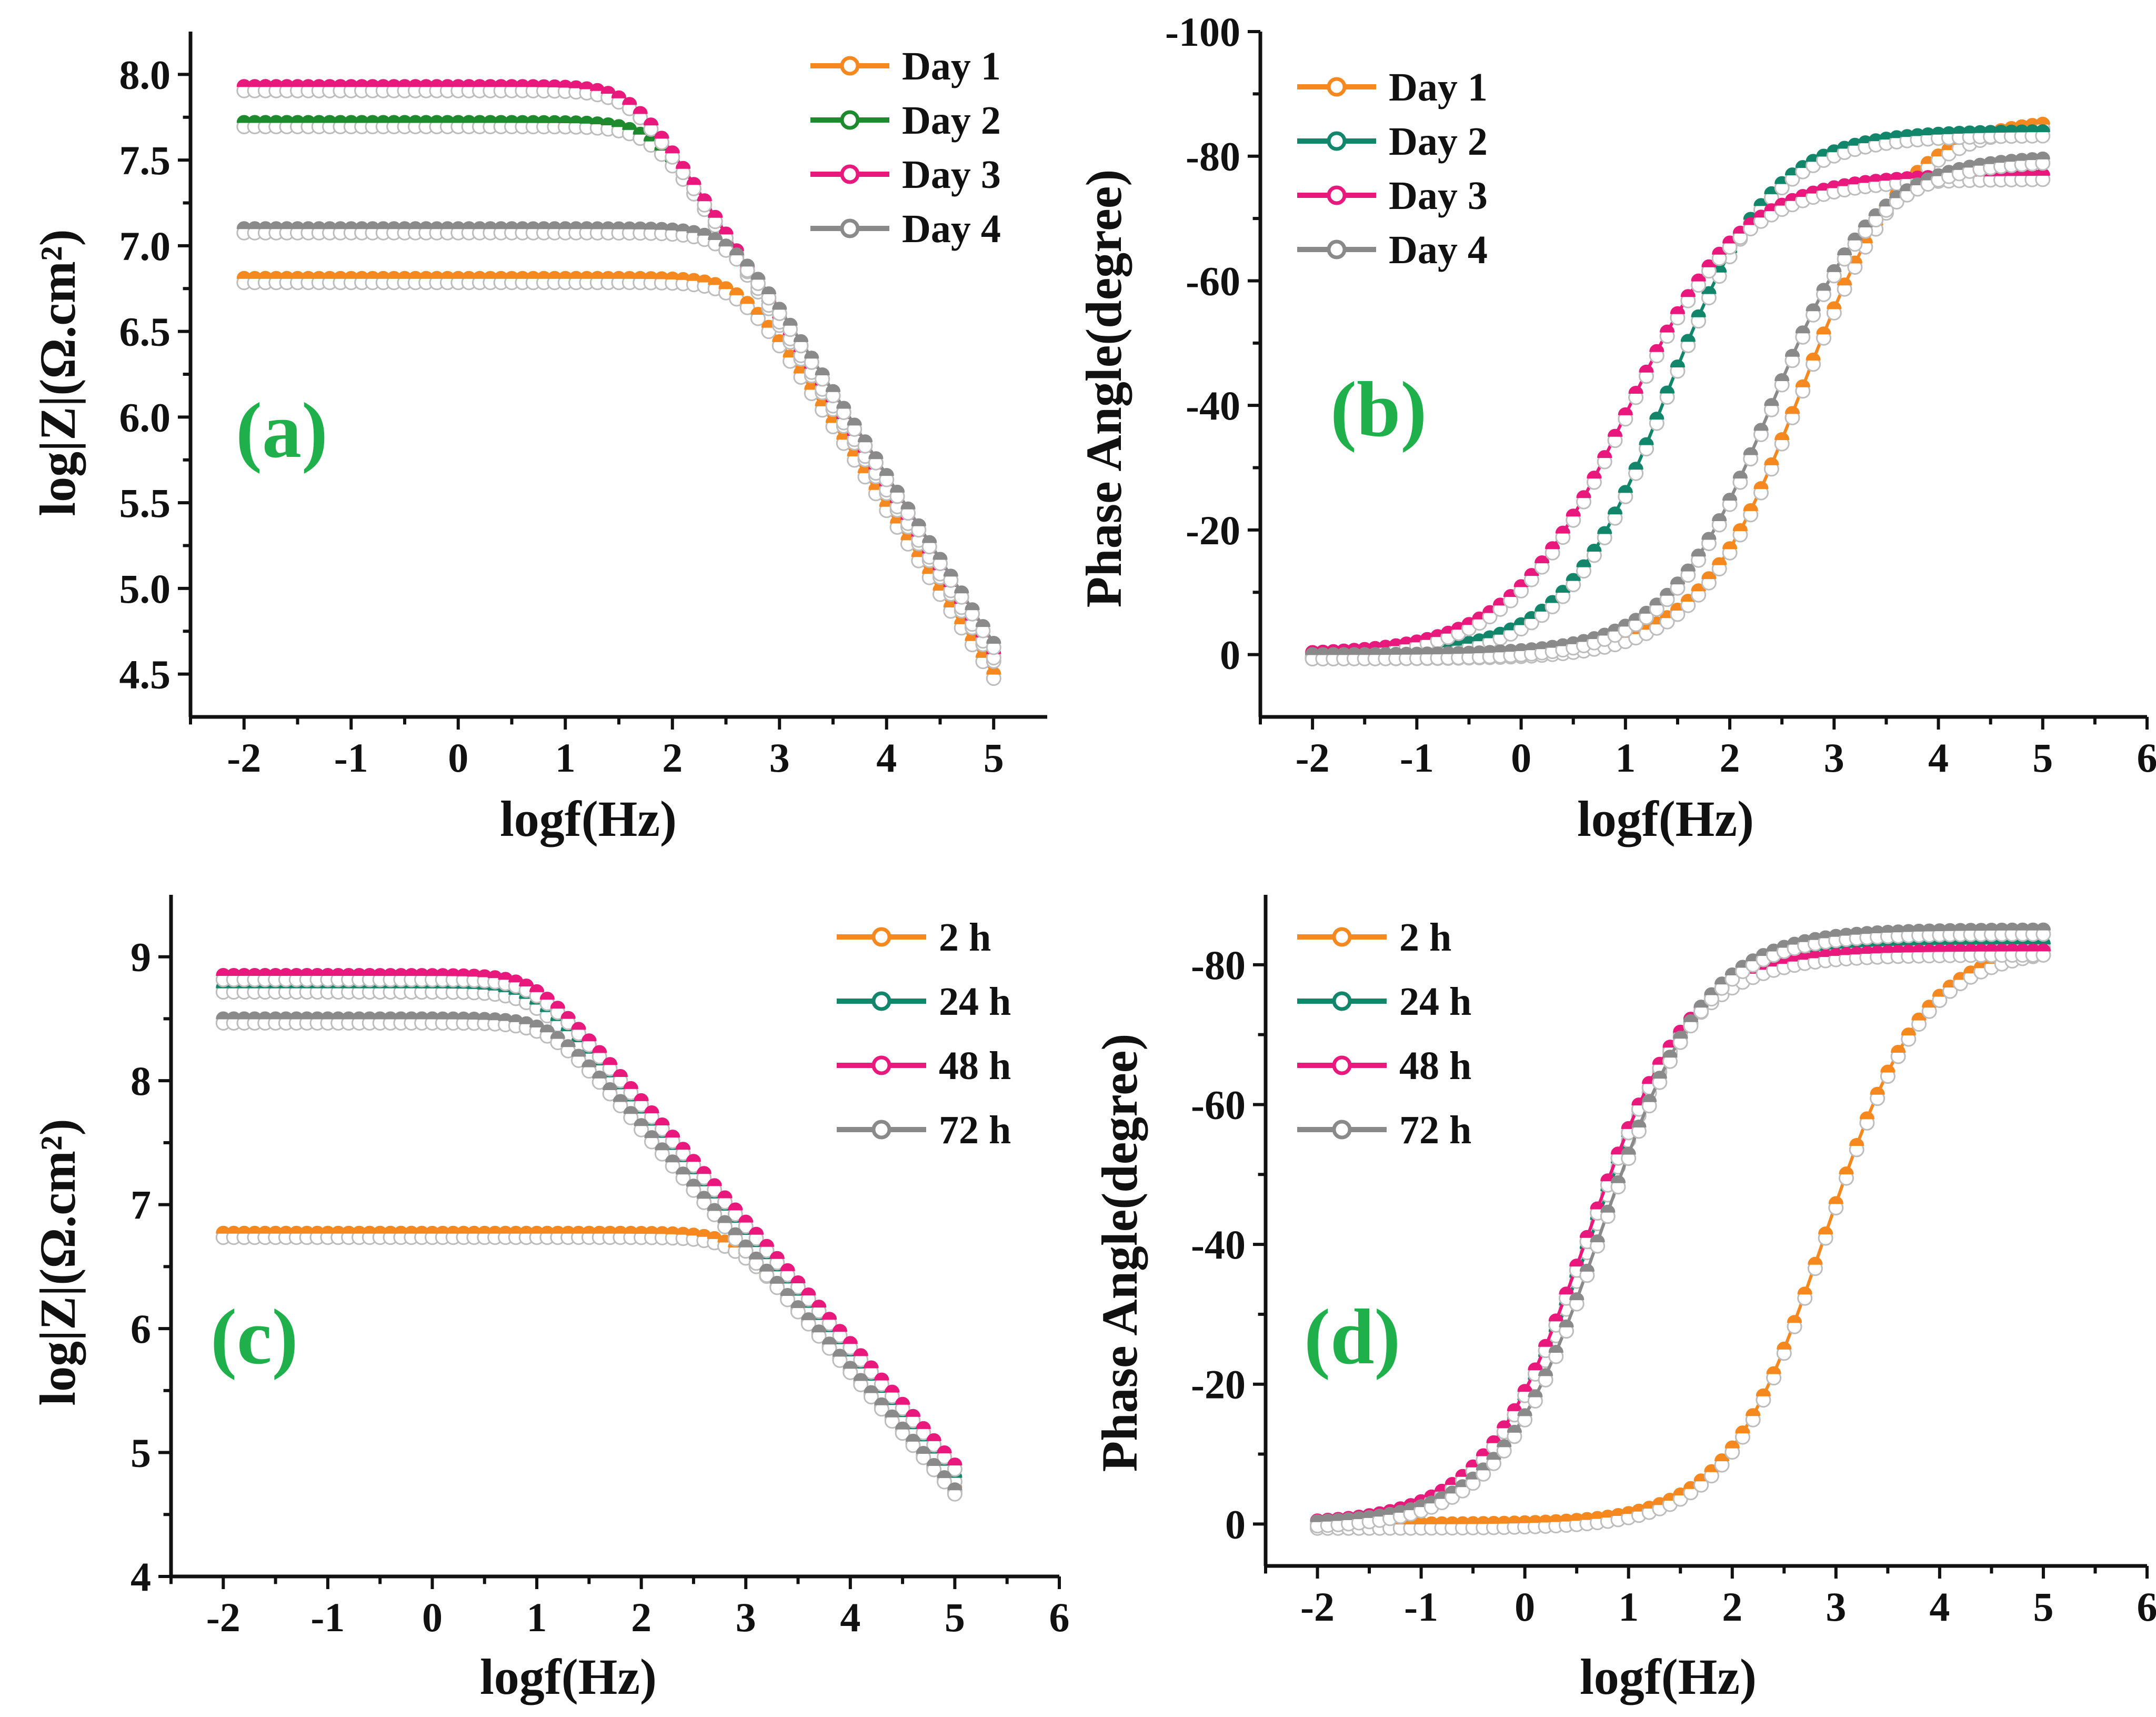 This screenshot has width=2156, height=1717. I want to click on panel-c-legend: 2 h 24 h 48 h 72 h, so click(924, 1033).